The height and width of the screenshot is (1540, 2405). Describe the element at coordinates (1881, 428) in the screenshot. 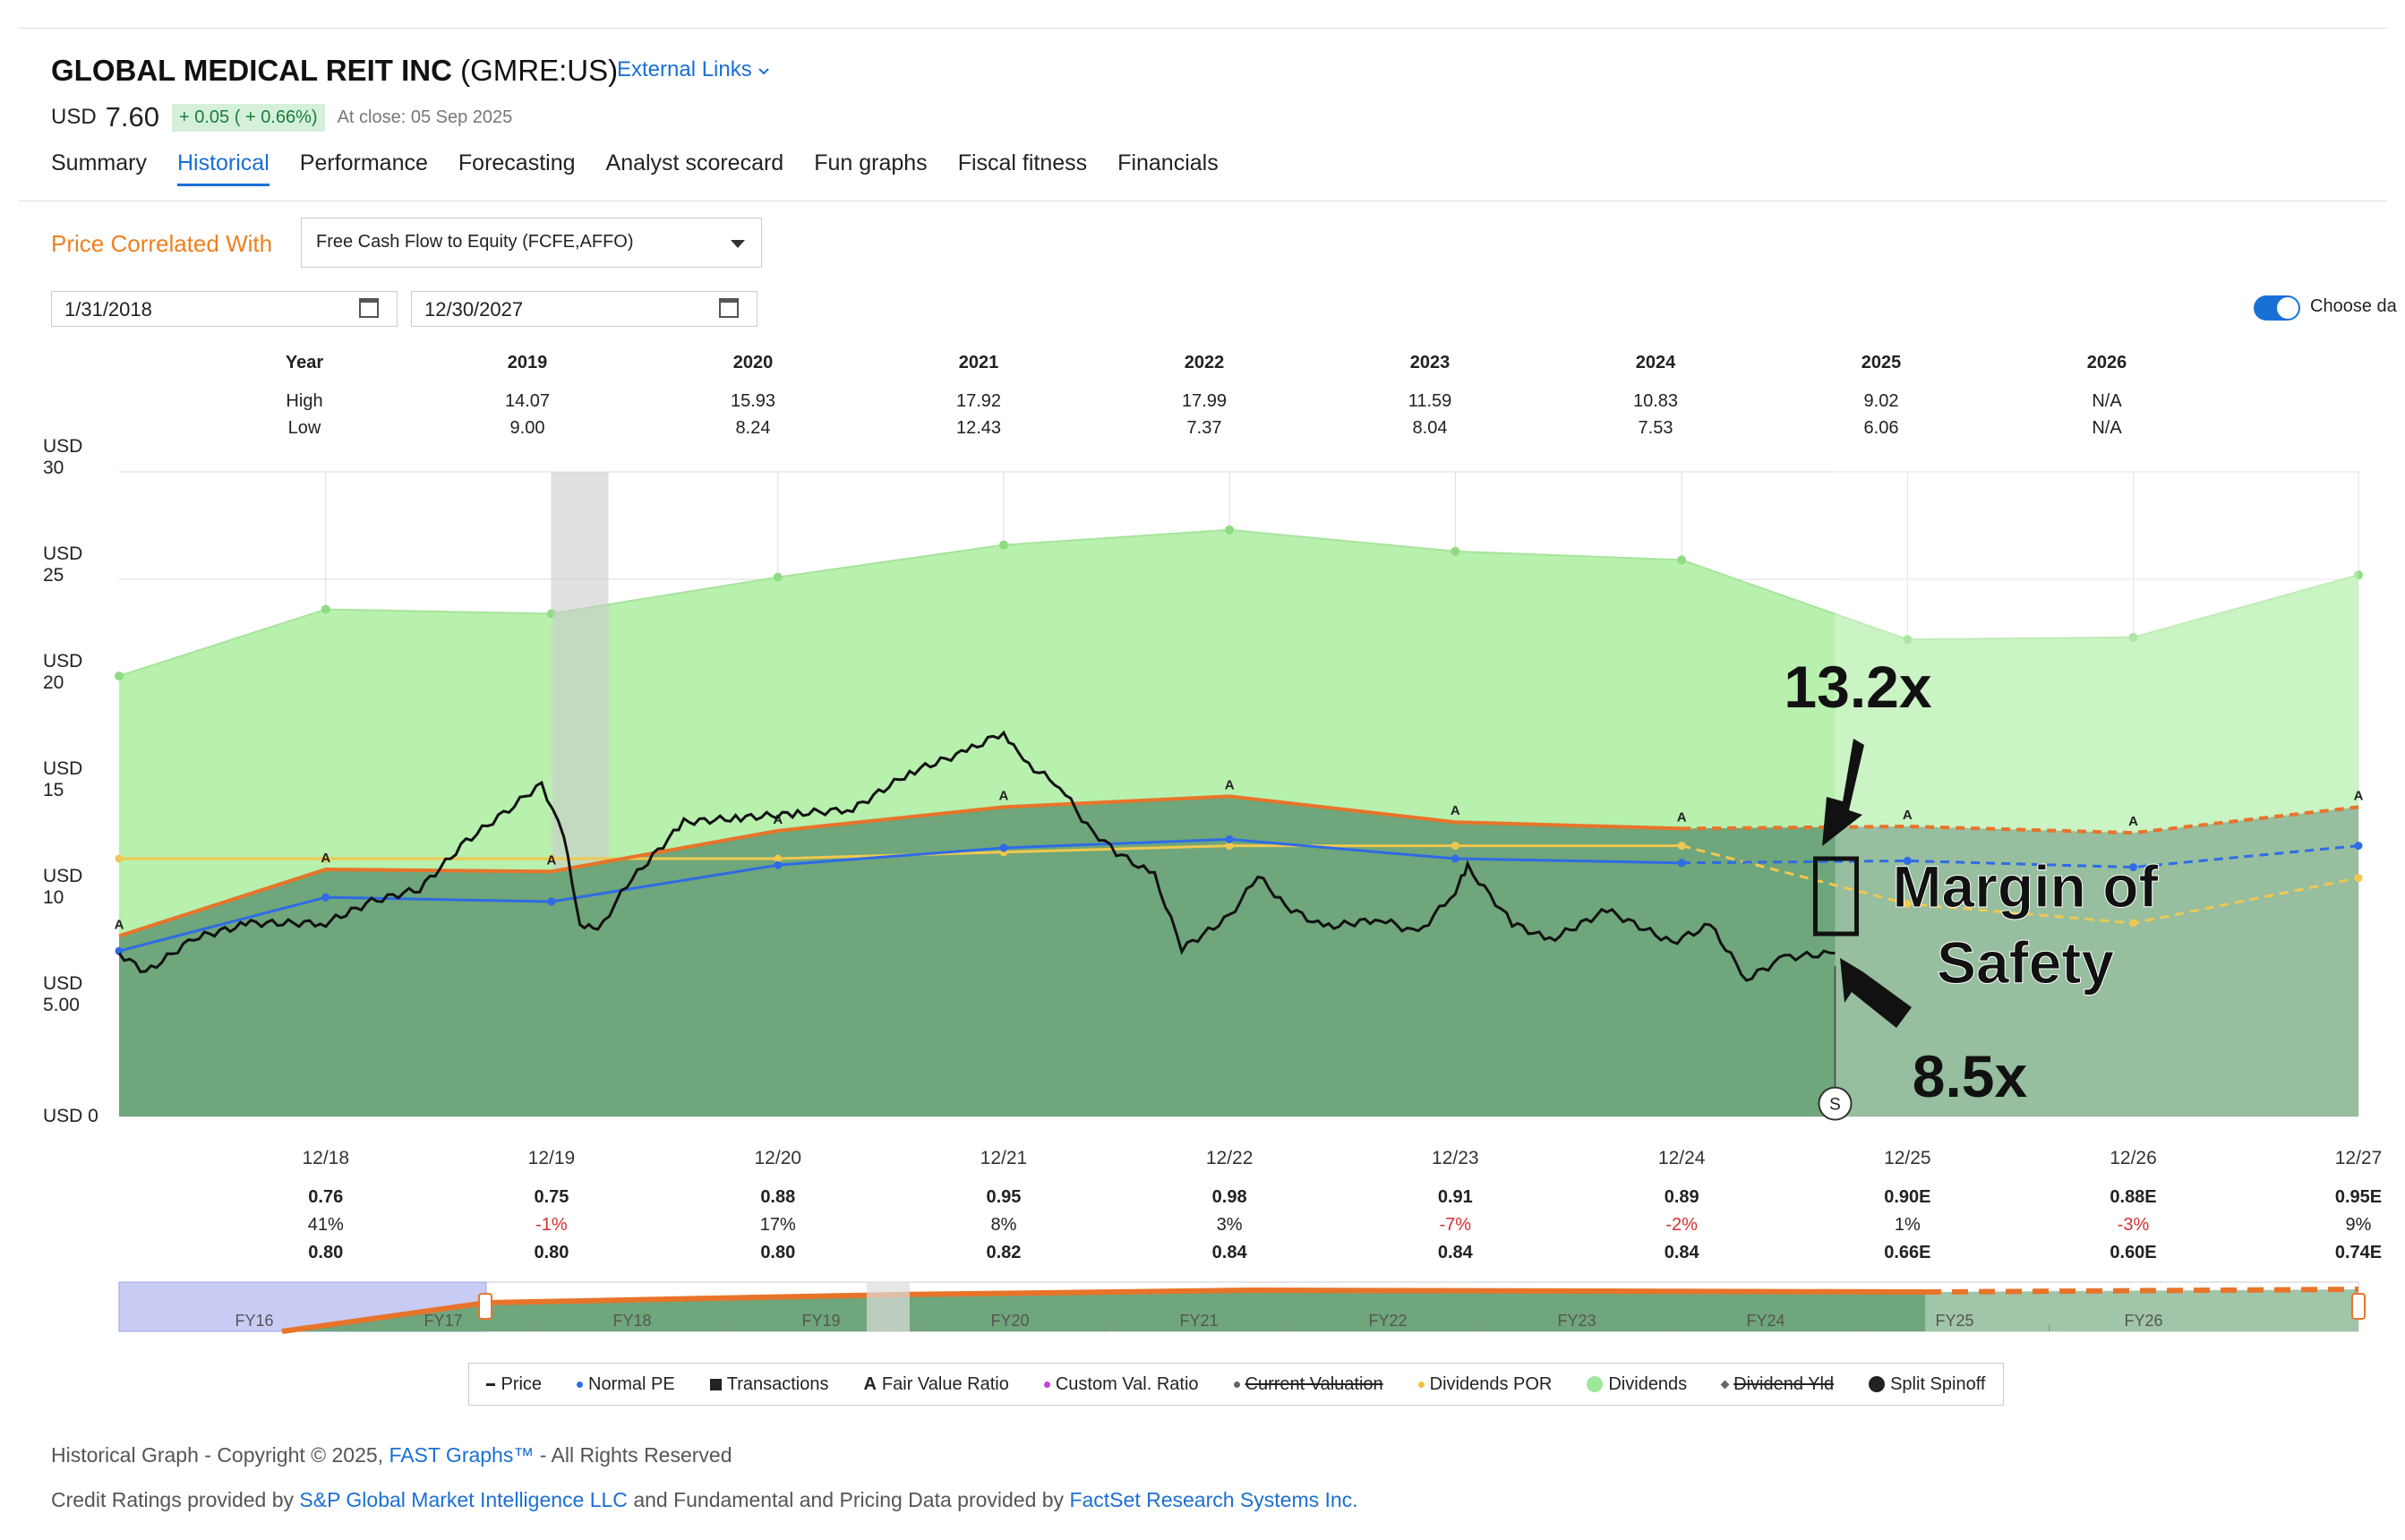

I see `year-low-value: 6.06` at that location.